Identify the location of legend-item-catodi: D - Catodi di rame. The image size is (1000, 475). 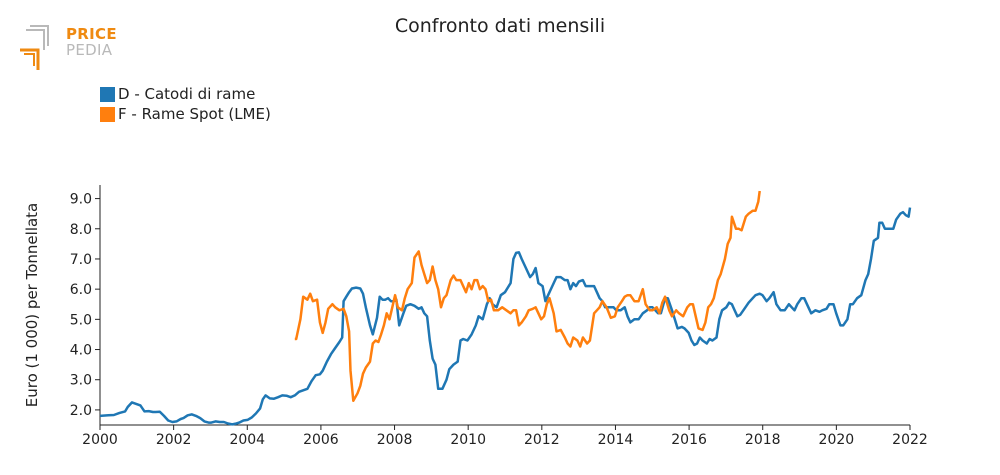
(185, 94).